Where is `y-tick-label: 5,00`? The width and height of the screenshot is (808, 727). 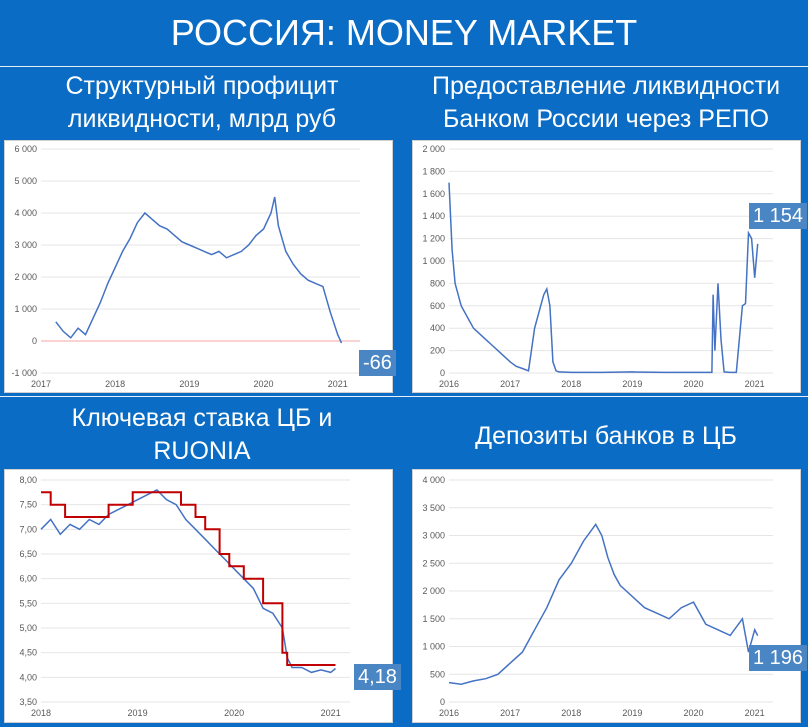 y-tick-label: 5,00 is located at coordinates (28, 628).